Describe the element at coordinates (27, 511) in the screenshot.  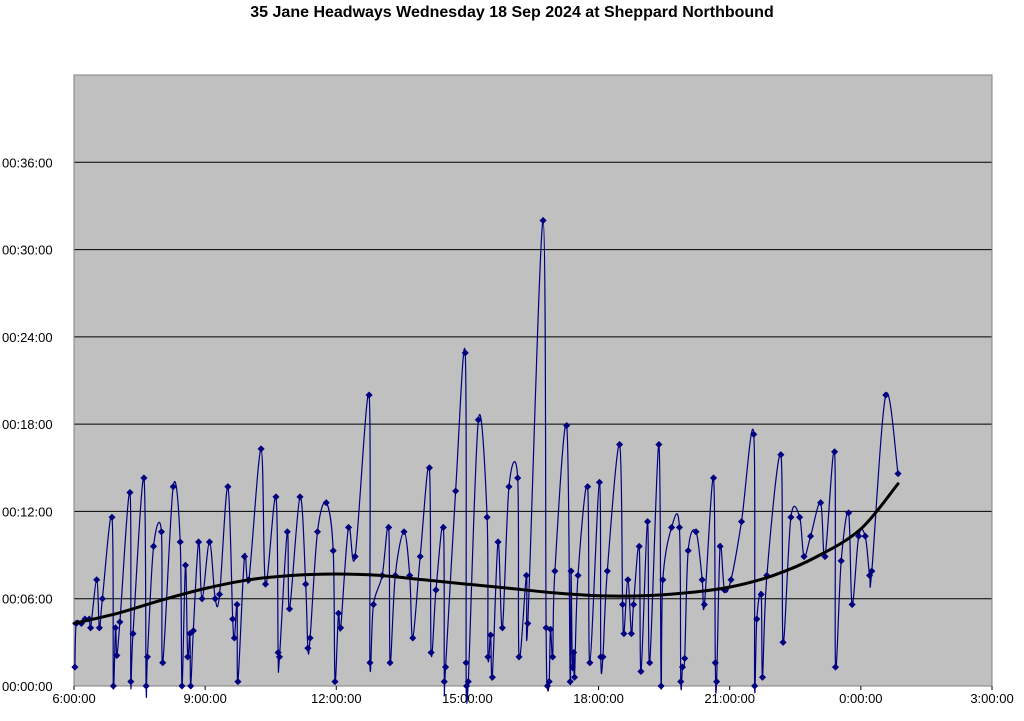
I see `y-tick-label: 00:12:00` at that location.